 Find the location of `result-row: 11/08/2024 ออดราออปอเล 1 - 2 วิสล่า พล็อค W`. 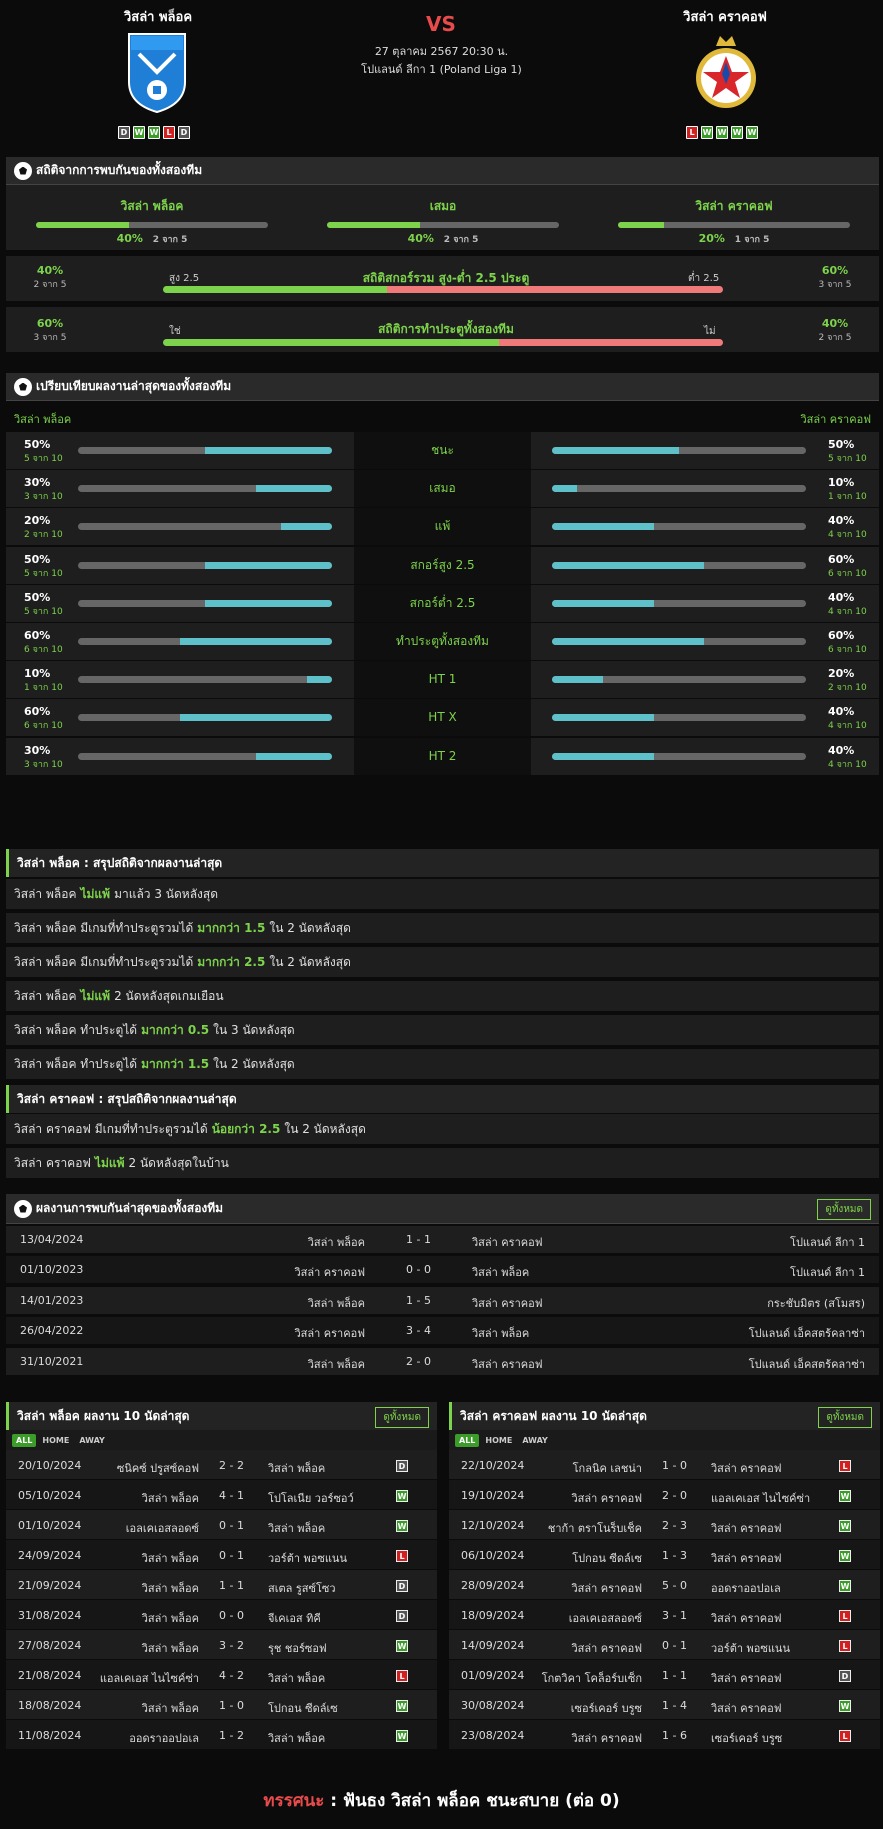

result-row: 11/08/2024 ออดราออปอเล 1 - 2 วิสล่า พล็อค W is located at coordinates (221, 1735).